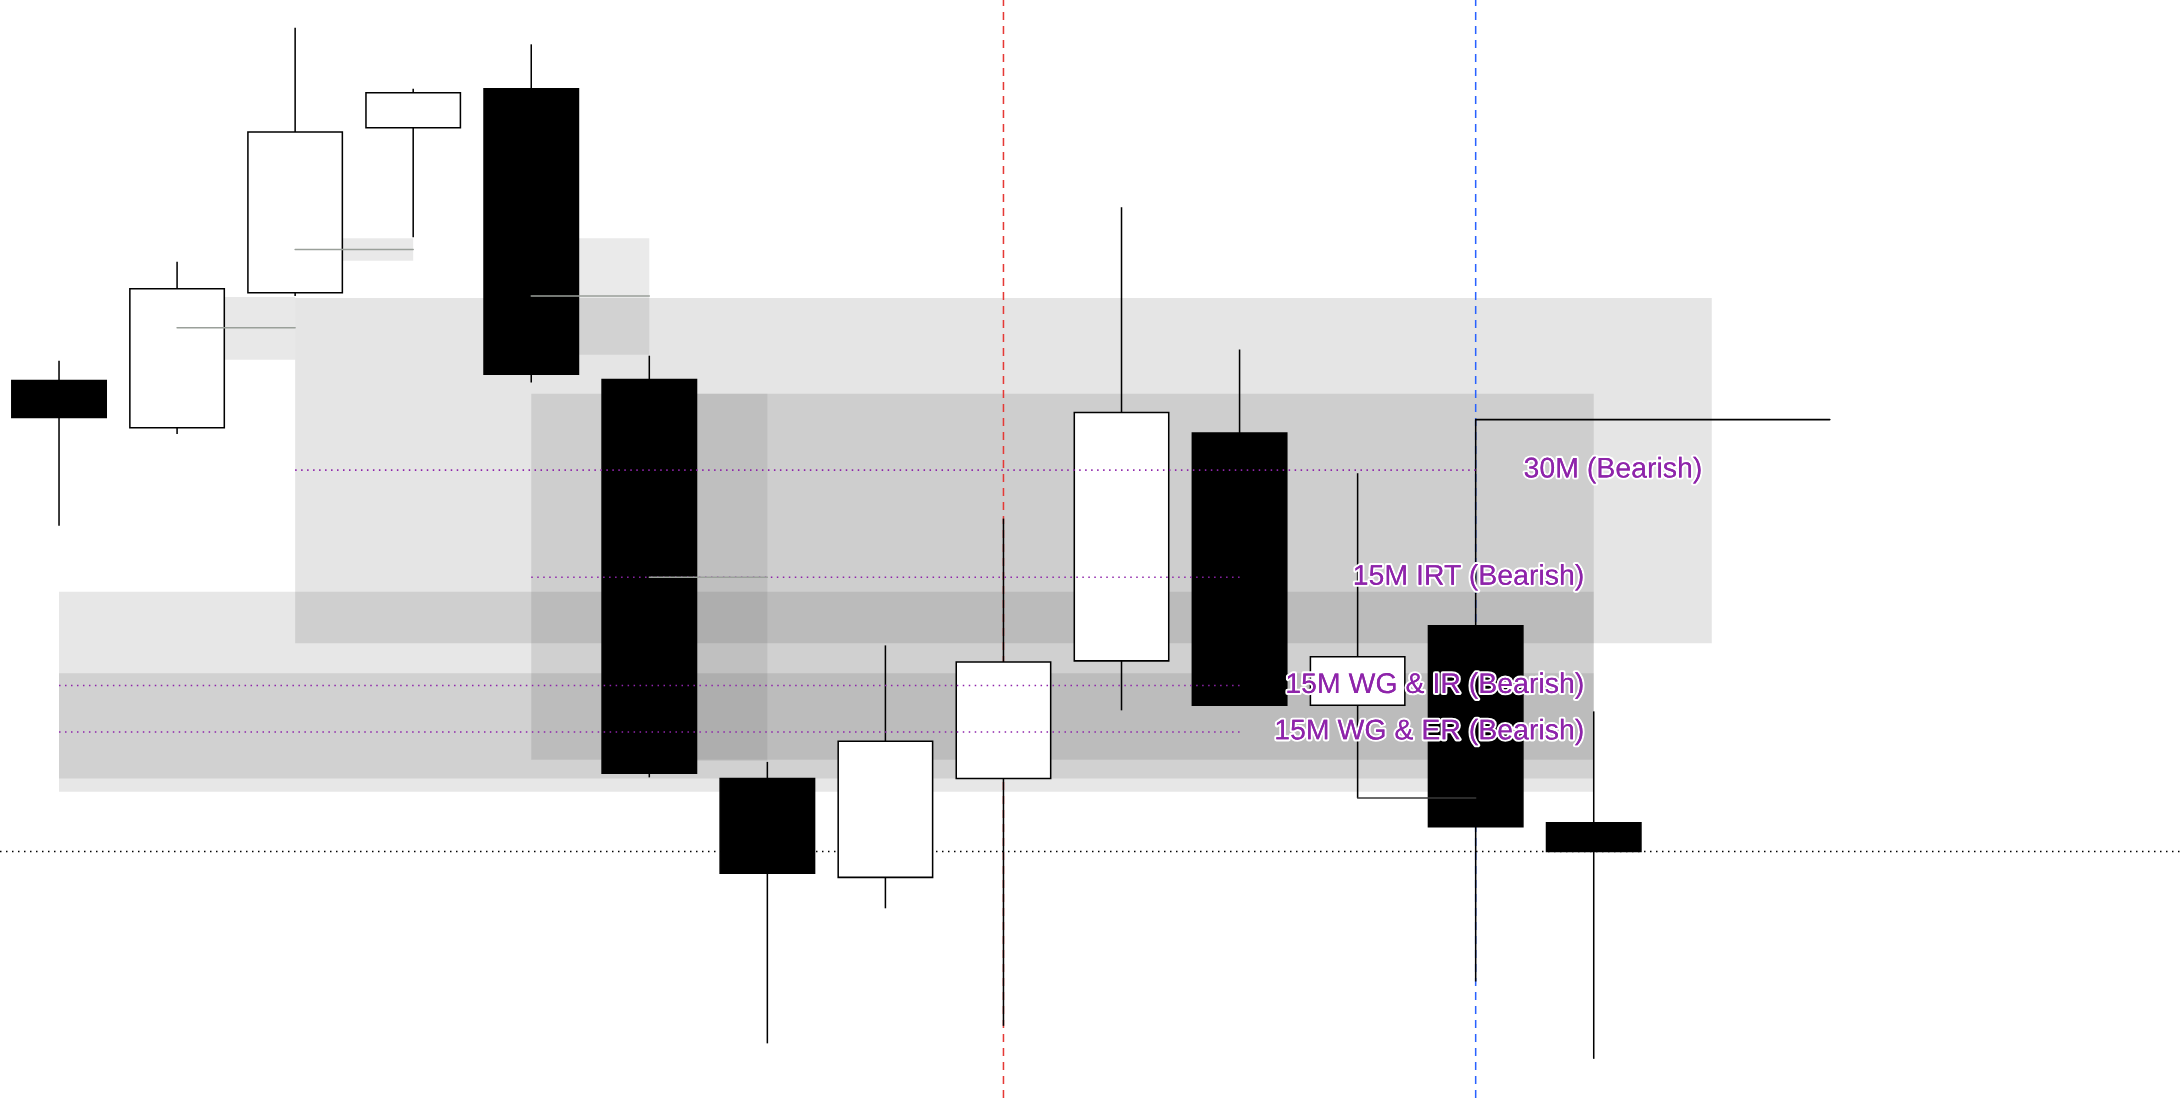 The height and width of the screenshot is (1098, 2184). I want to click on series-label: 30M (Bearish), so click(1612, 470).